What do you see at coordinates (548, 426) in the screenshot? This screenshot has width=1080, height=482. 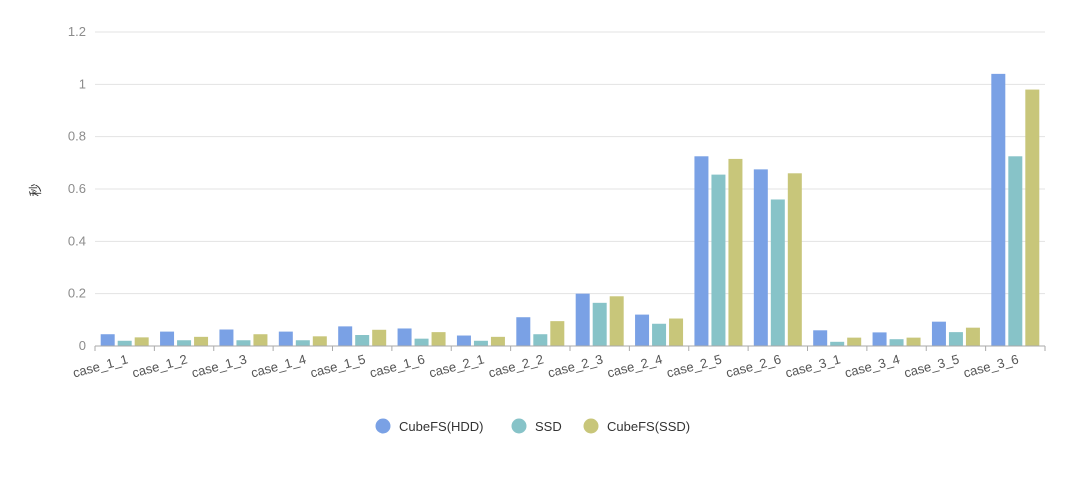 I see `legend-label: SSD` at bounding box center [548, 426].